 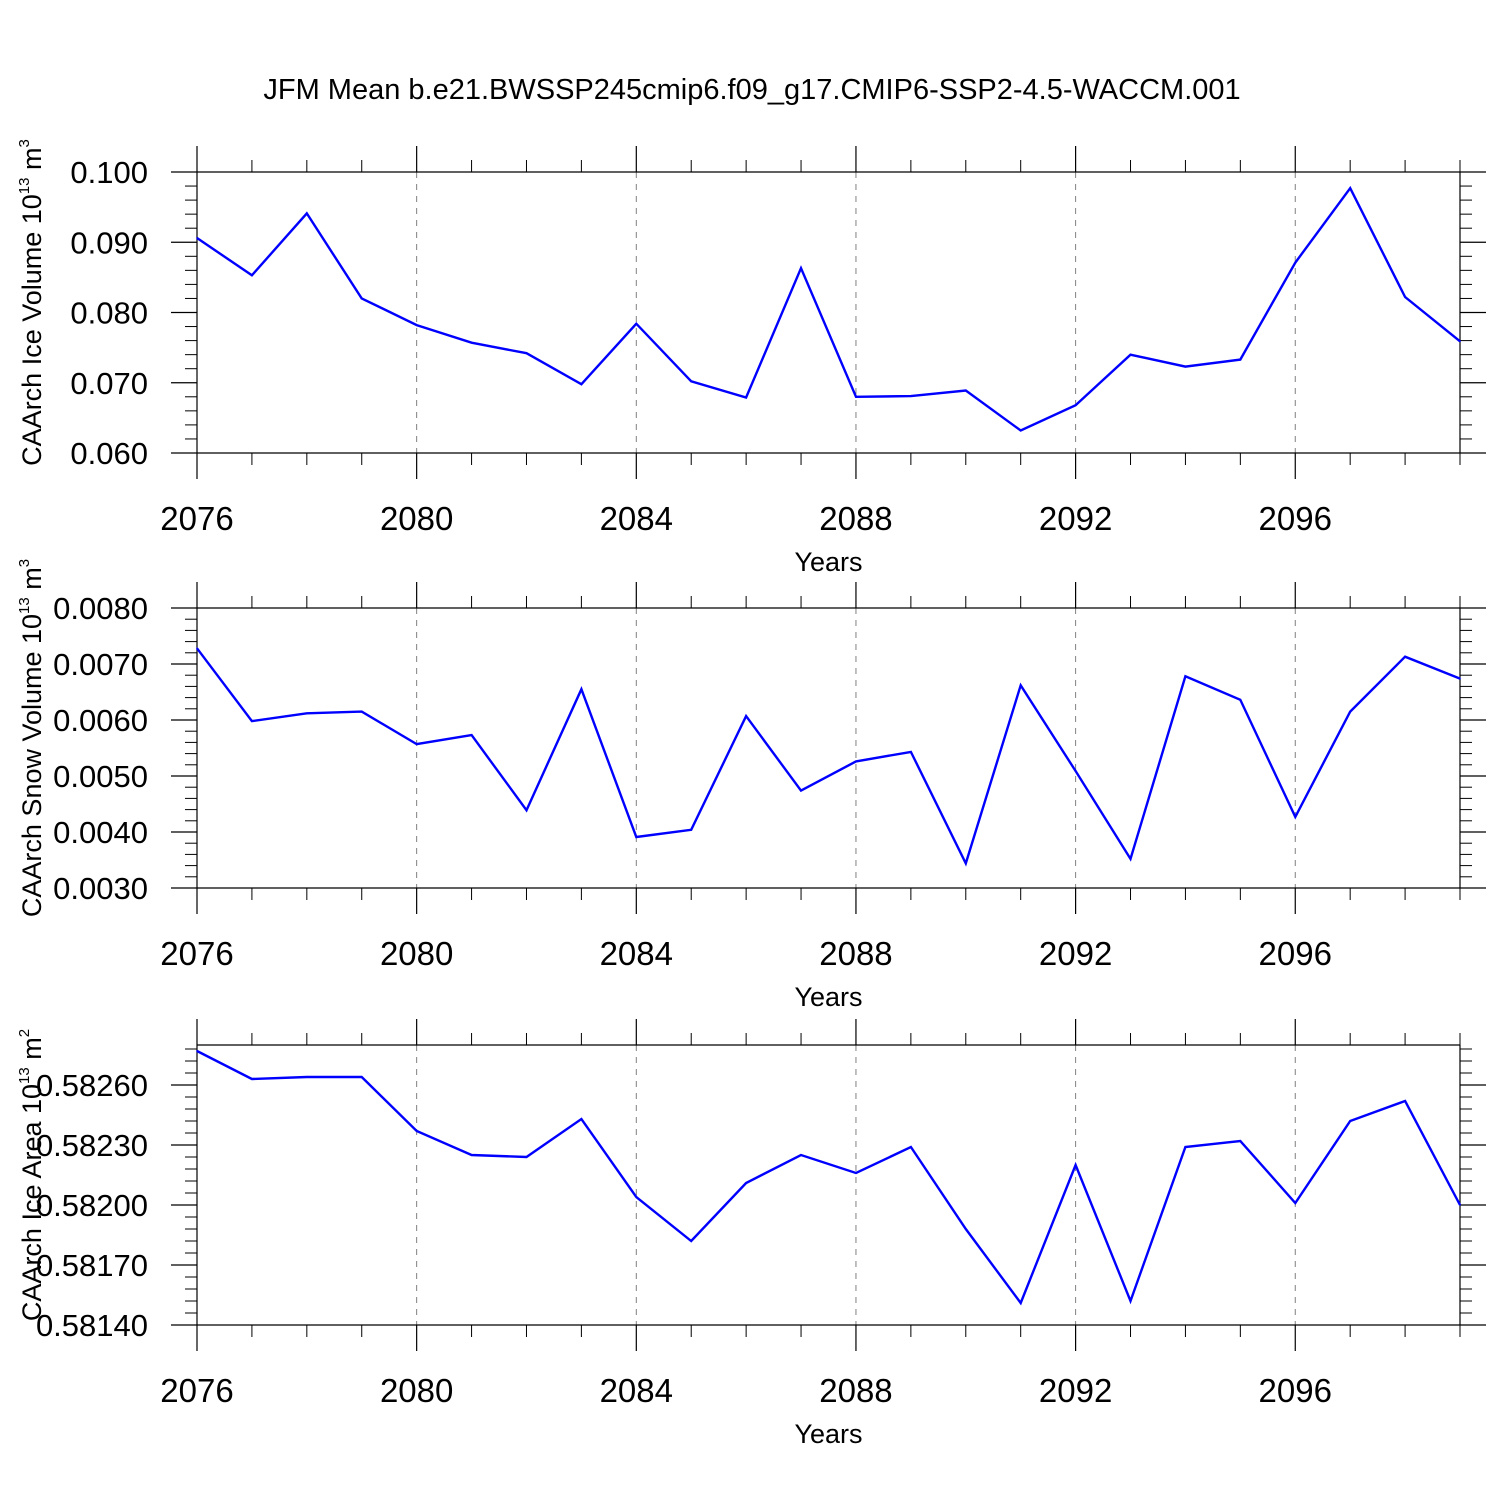 What do you see at coordinates (100, 776) in the screenshot?
I see `y-tick-label: 0.0050` at bounding box center [100, 776].